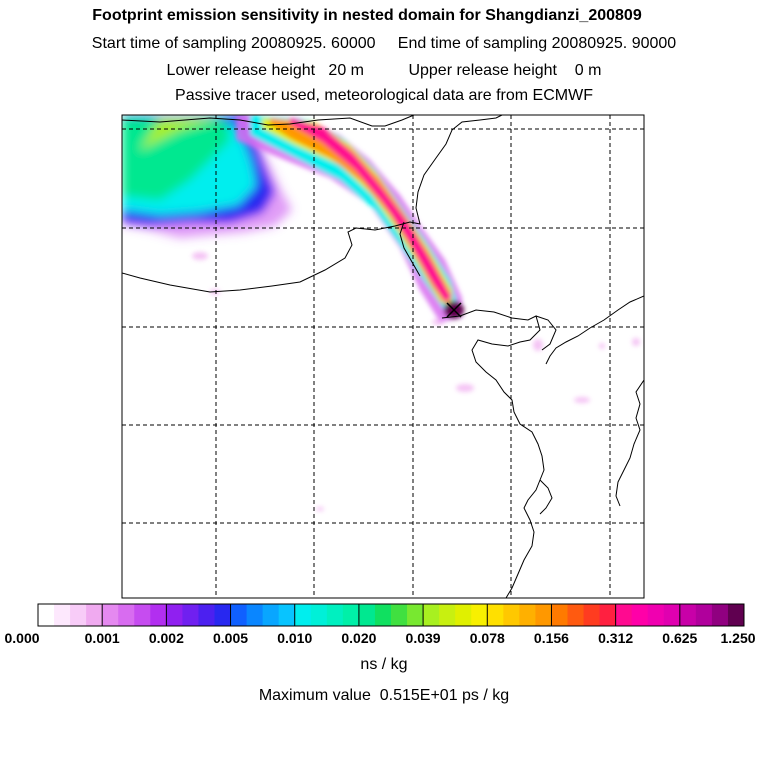  I want to click on colorbar-tick-label: 0.039, so click(423, 638).